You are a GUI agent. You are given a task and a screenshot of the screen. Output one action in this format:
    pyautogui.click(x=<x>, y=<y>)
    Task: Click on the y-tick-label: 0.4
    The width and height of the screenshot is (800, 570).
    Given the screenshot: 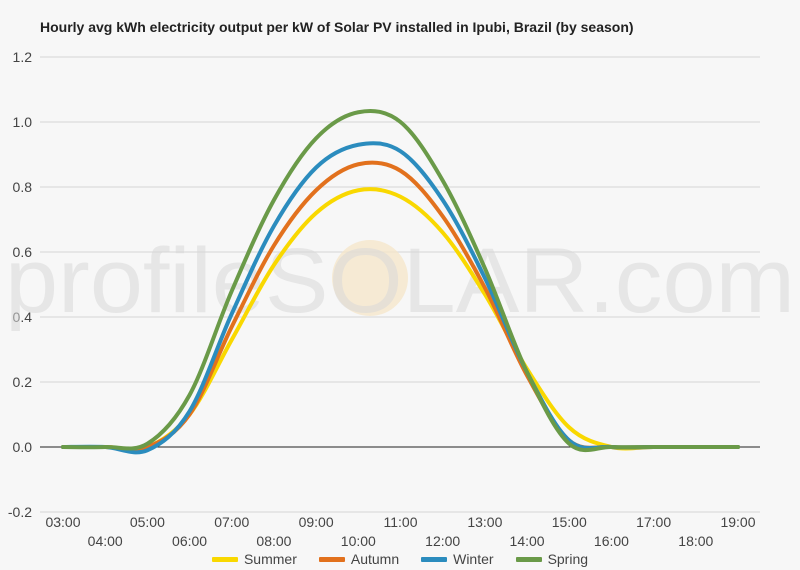 What is the action you would take?
    pyautogui.click(x=23, y=317)
    